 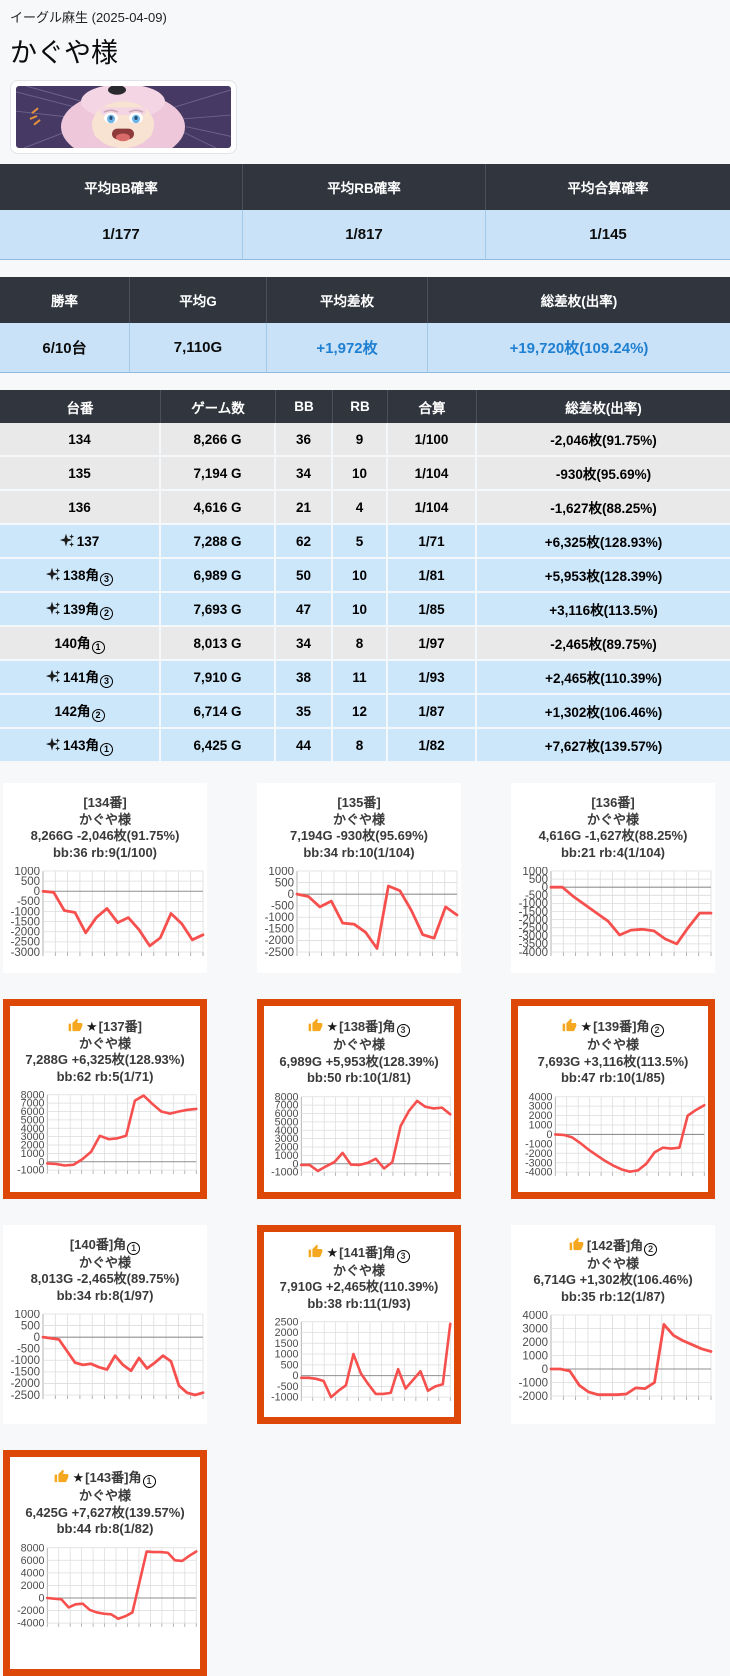 I want to click on chart-stat-line: 7,288G +6,325枚(128.93%), so click(x=105, y=1059).